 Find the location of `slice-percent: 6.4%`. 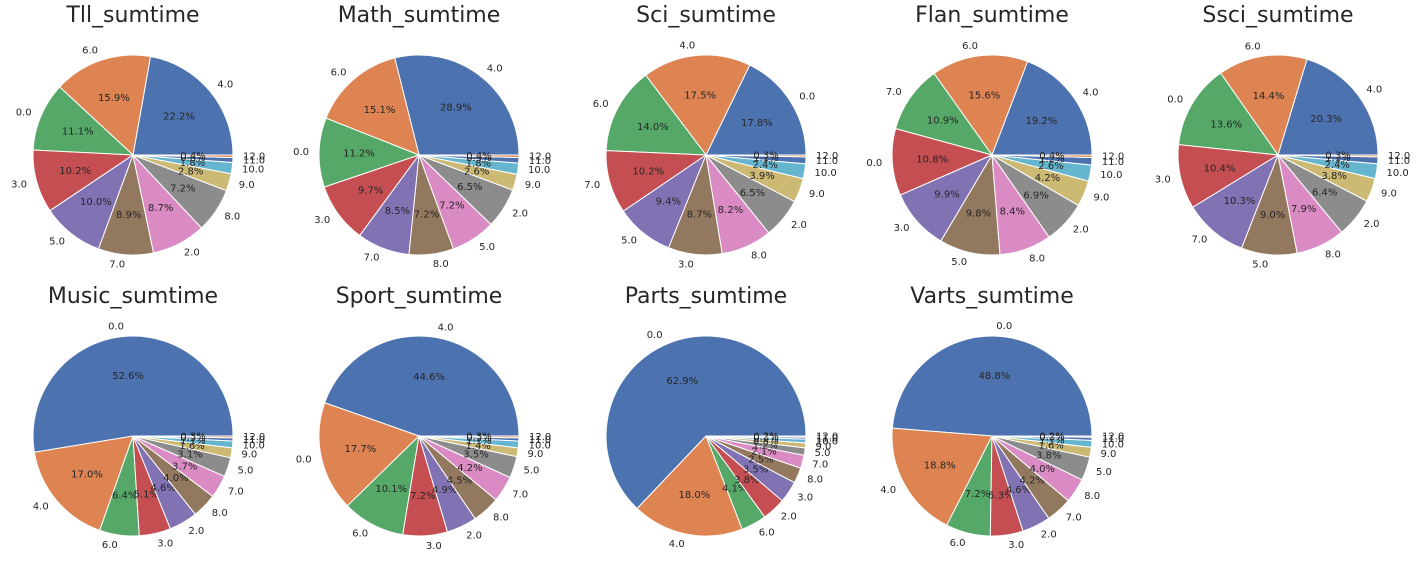

slice-percent: 6.4% is located at coordinates (1324, 193).